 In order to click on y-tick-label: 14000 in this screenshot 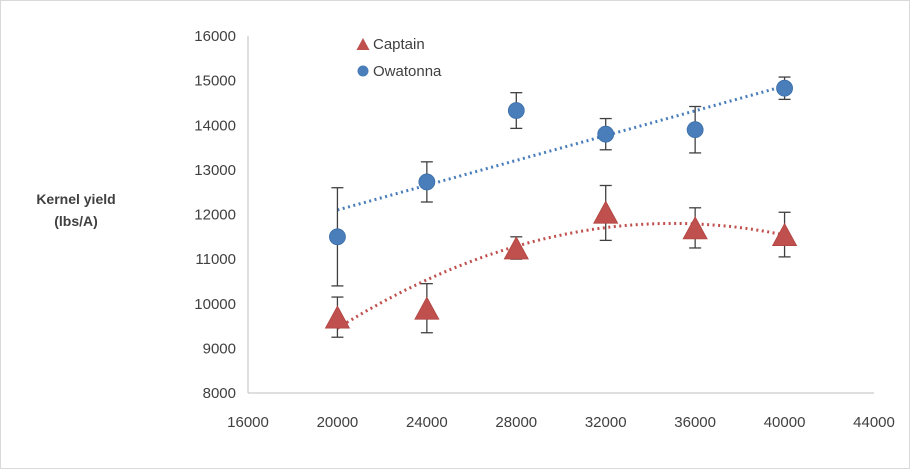, I will do `click(215, 125)`.